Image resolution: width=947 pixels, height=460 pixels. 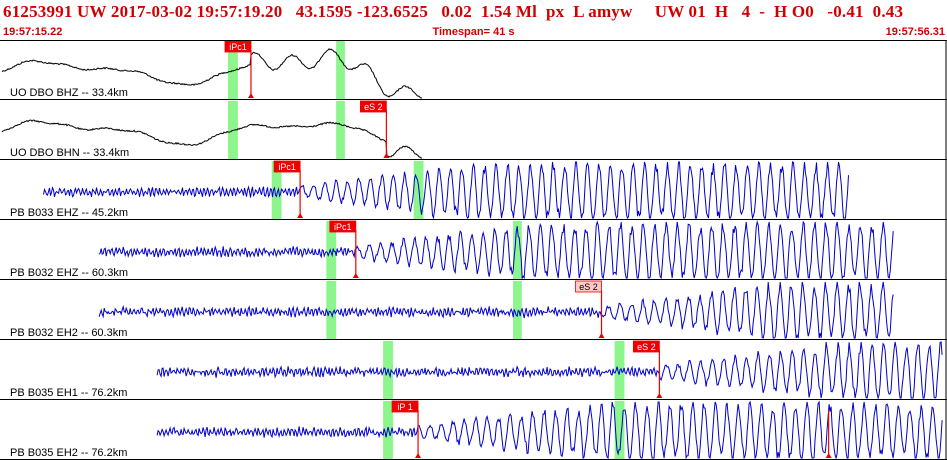 What do you see at coordinates (473, 70) in the screenshot?
I see `trace-row: iPc1 UO DBO BHZ -- 33.4km` at bounding box center [473, 70].